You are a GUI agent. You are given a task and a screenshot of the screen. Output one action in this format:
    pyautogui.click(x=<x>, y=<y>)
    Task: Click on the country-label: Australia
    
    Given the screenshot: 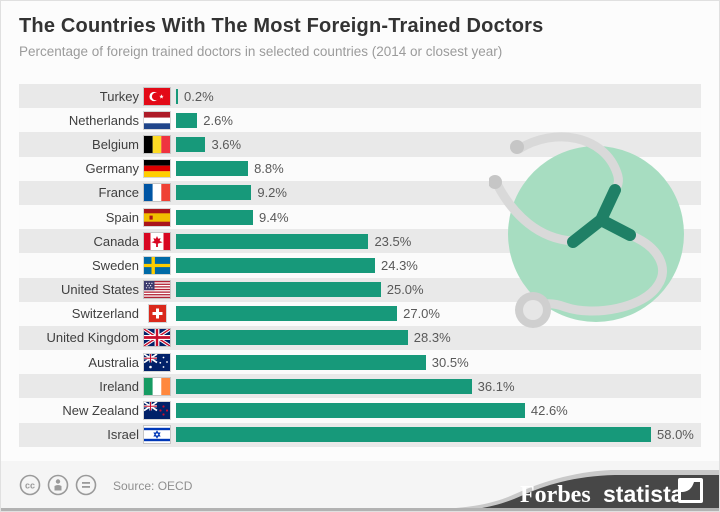 What is the action you would take?
    pyautogui.click(x=113, y=362)
    